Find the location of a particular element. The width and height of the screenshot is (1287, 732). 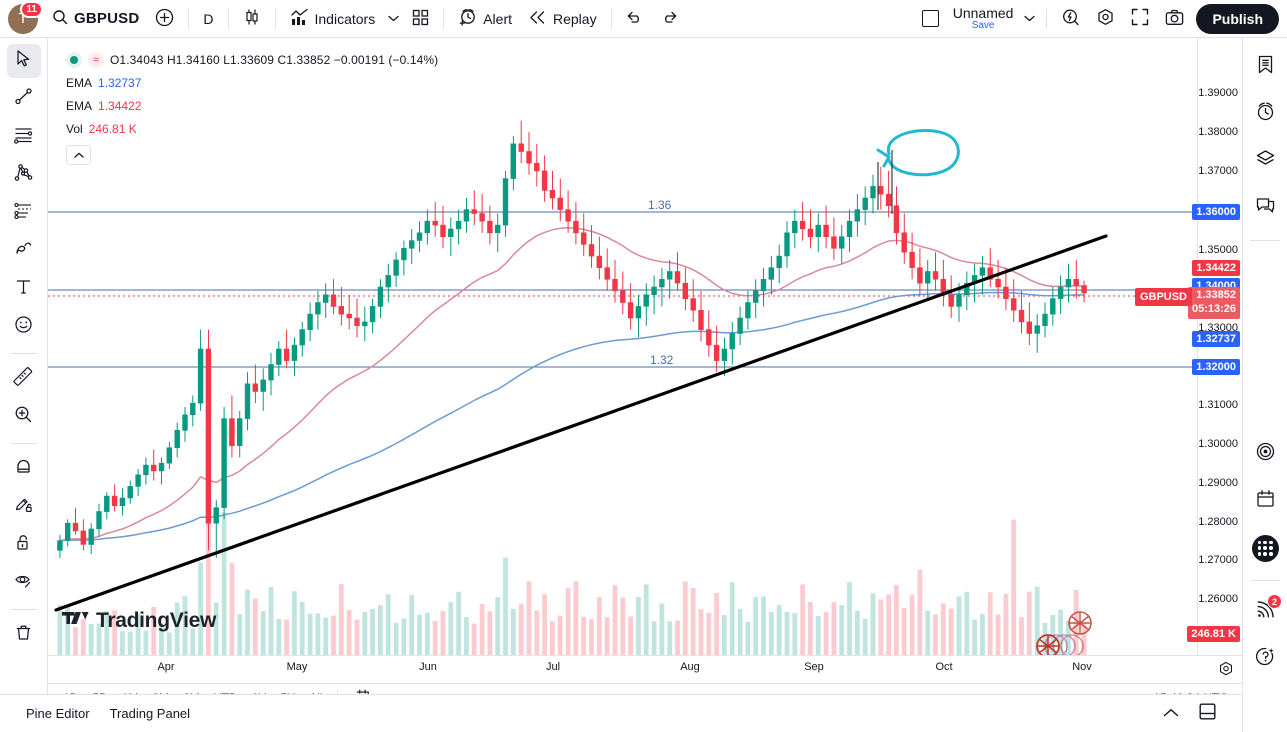

legend-ema-fast-name: EMA is located at coordinates (79, 105).